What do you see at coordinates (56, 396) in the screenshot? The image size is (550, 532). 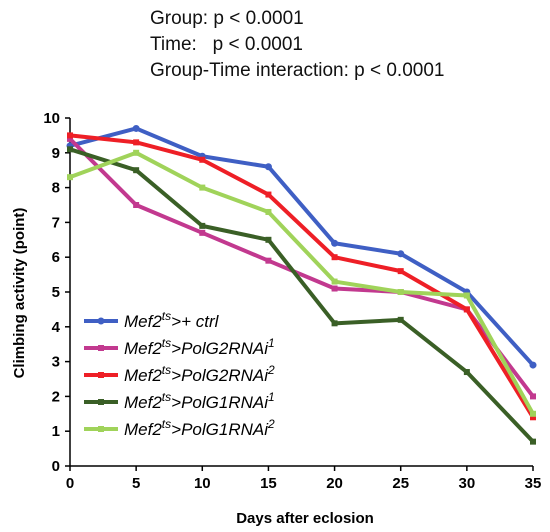 I see `y-tick-label: 2` at bounding box center [56, 396].